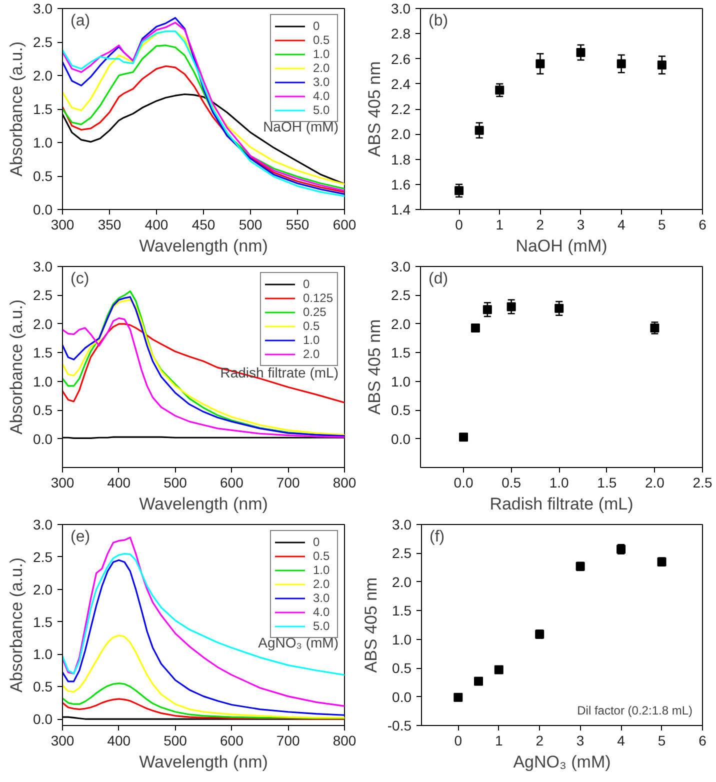 Image resolution: width=716 pixels, height=782 pixels. I want to click on x-tick-label: 500, so click(250, 224).